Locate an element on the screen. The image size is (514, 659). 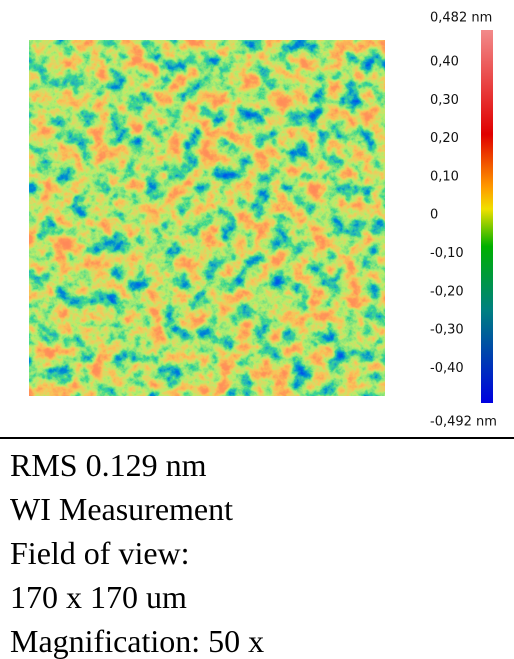
colorbar-tick-label: -0,40 is located at coordinates (447, 368).